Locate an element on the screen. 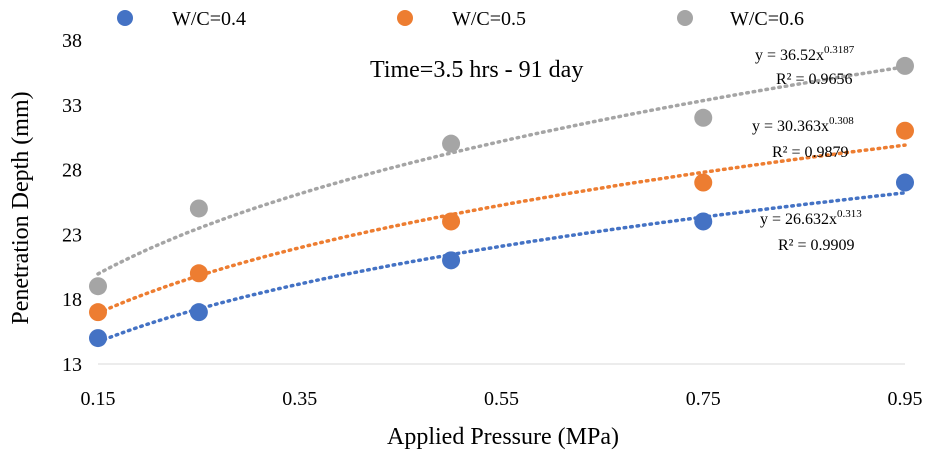  x-tick-label: 0.55 is located at coordinates (501, 399).